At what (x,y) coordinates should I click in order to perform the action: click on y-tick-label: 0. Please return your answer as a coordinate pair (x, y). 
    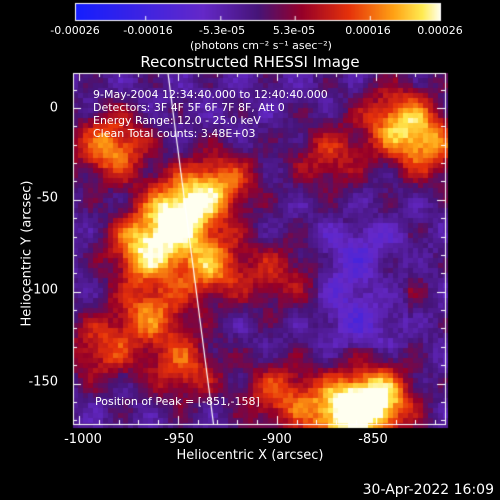
    Looking at the image, I should click on (53, 108).